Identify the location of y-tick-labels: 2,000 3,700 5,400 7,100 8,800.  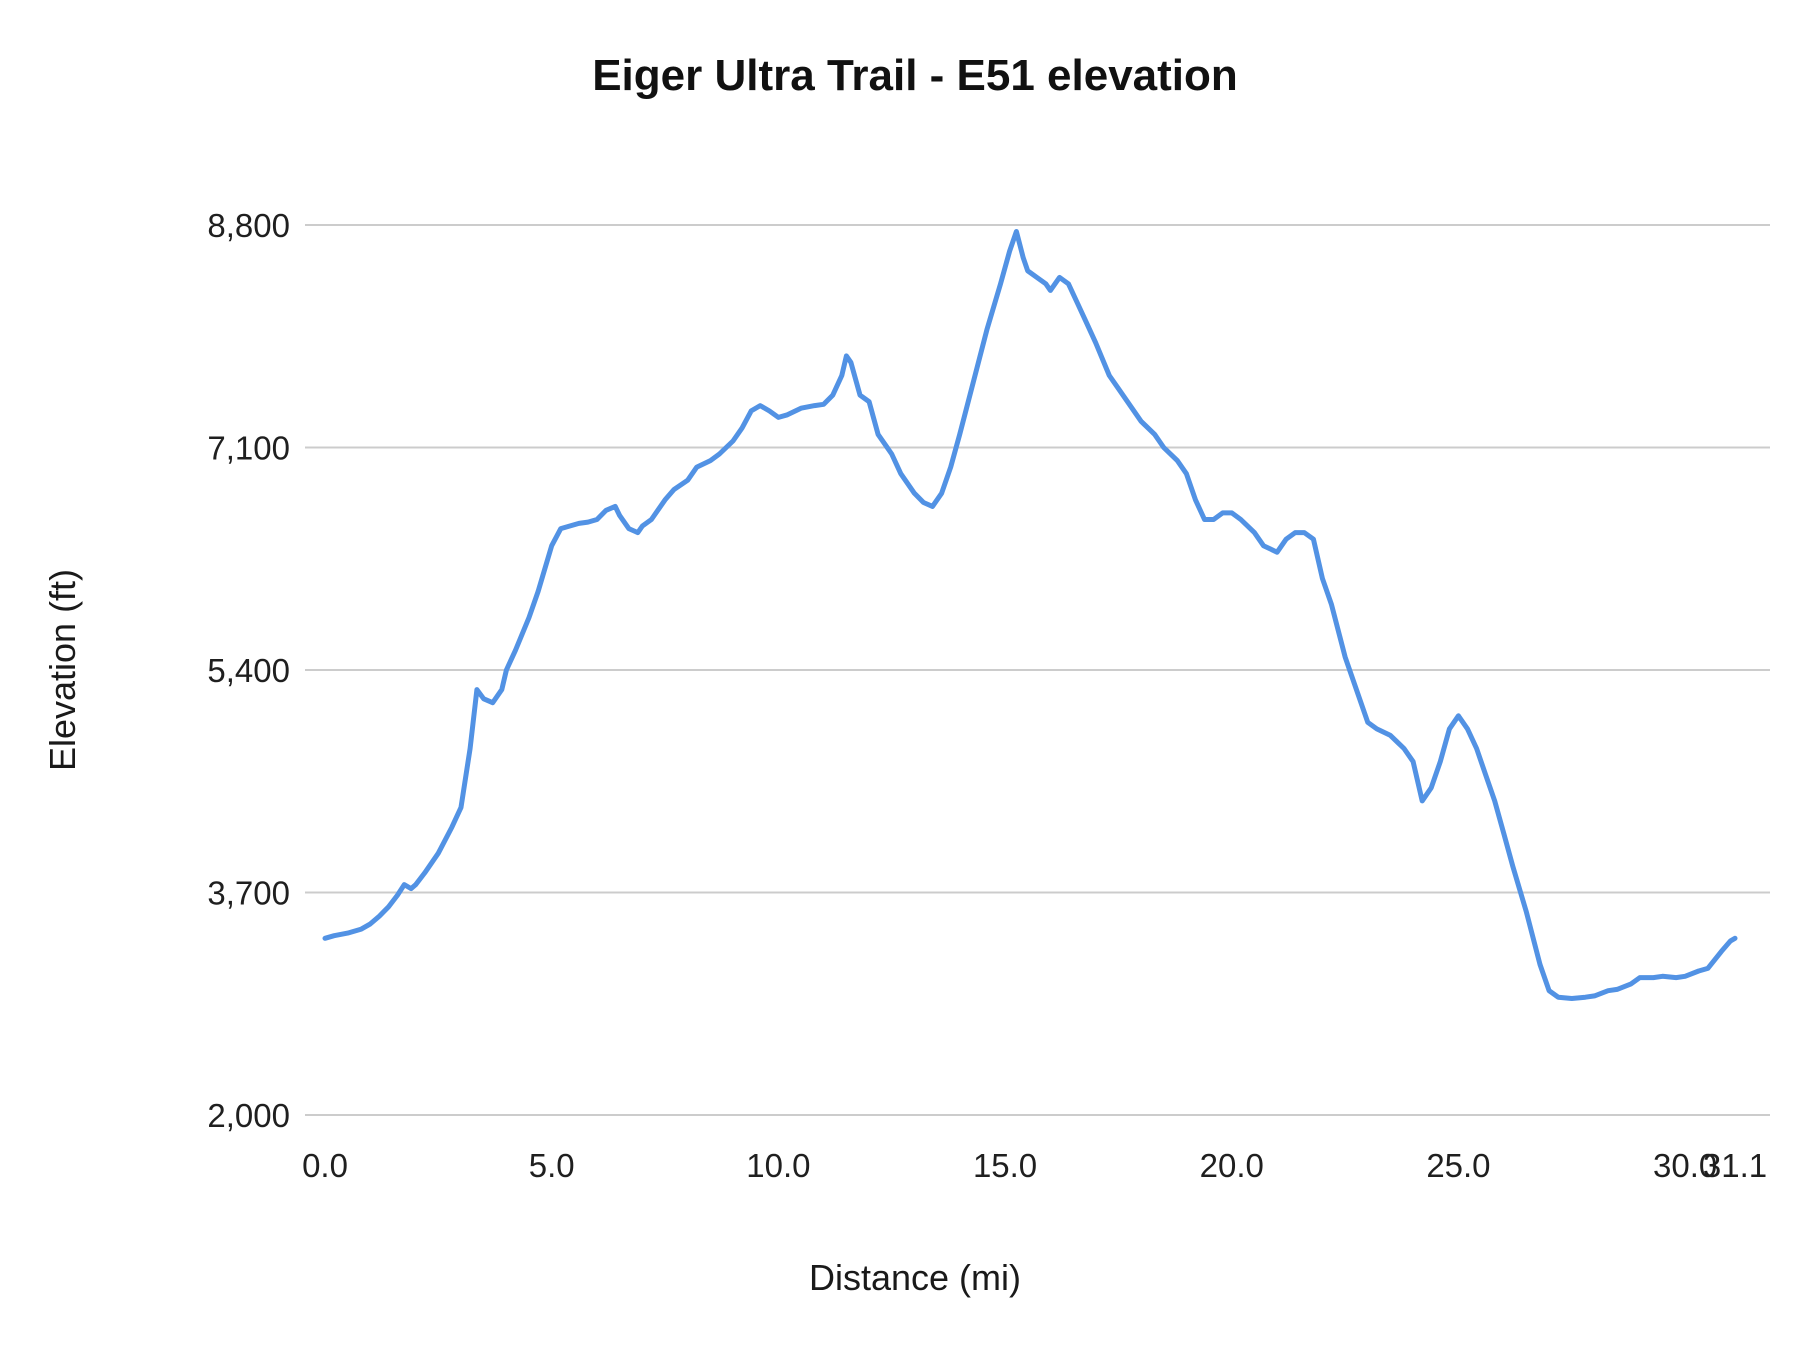
(248, 670).